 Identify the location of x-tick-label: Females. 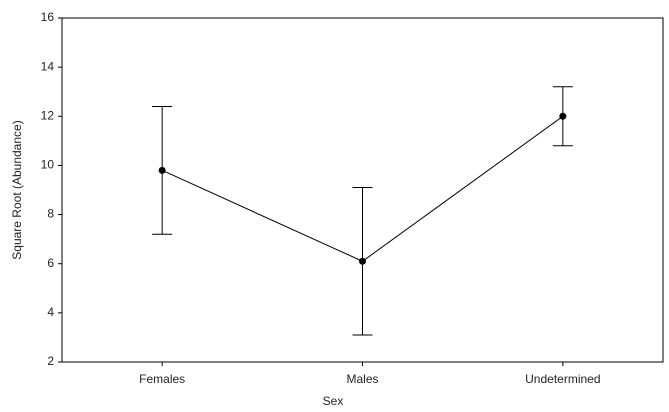
(162, 379).